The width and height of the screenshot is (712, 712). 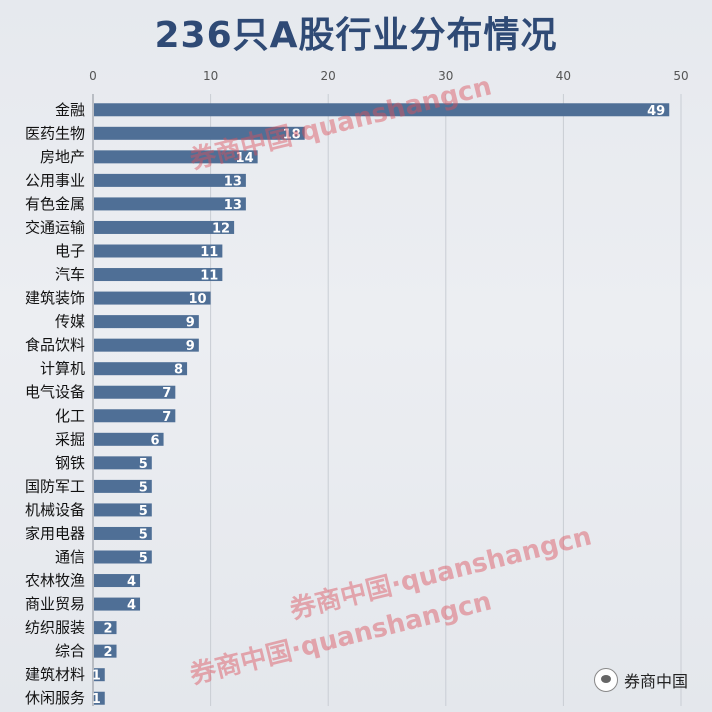 I want to click on category-label: 农林牧渔, so click(x=55, y=581).